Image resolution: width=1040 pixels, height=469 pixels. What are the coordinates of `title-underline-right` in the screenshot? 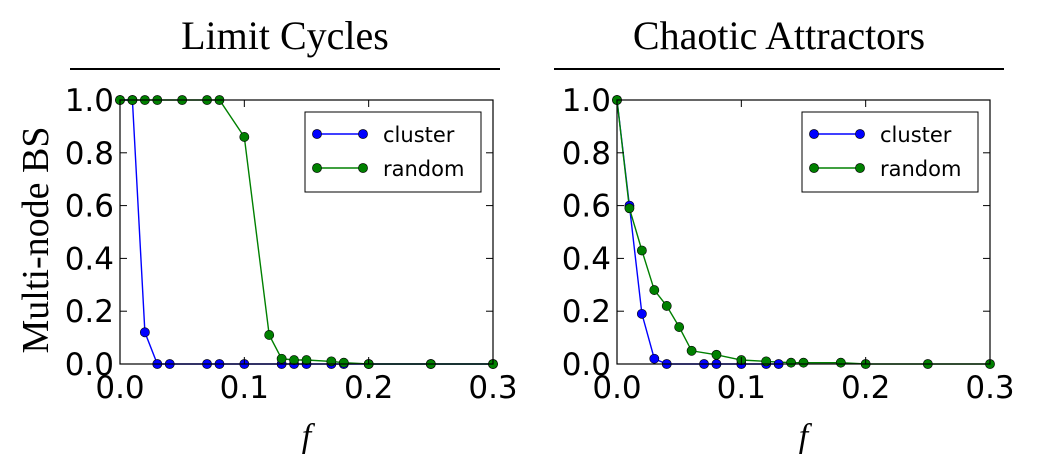 It's located at (779, 69).